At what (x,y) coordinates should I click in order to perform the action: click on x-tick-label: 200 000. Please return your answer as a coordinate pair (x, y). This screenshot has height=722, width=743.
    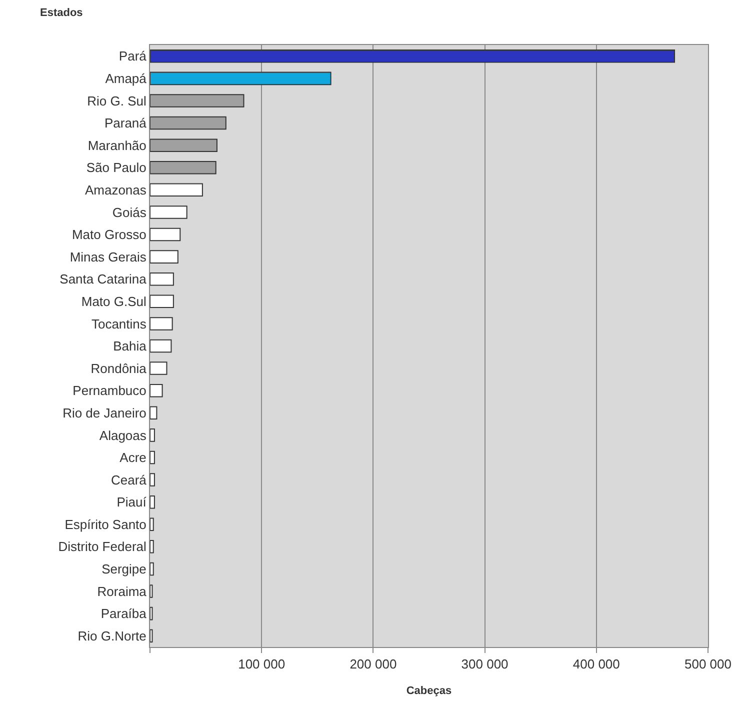
    Looking at the image, I should click on (373, 664).